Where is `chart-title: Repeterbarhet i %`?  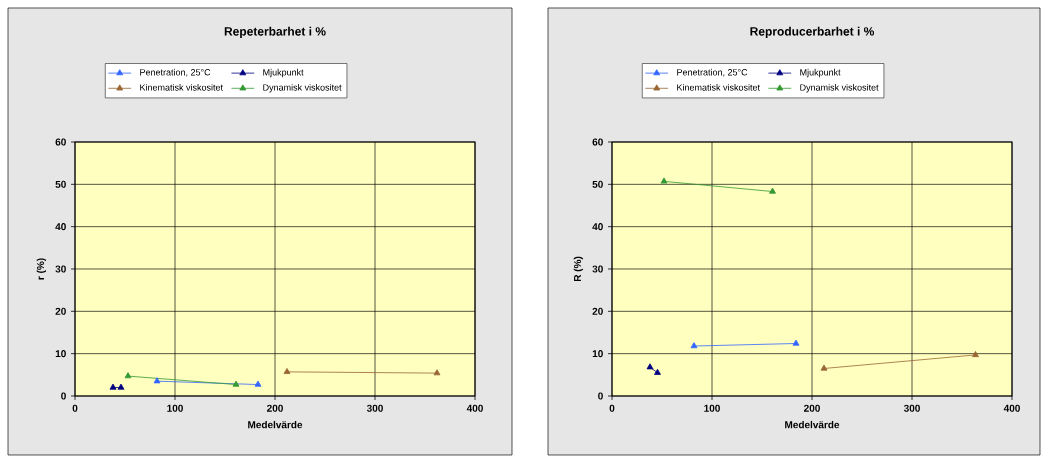 chart-title: Repeterbarhet i % is located at coordinates (275, 32).